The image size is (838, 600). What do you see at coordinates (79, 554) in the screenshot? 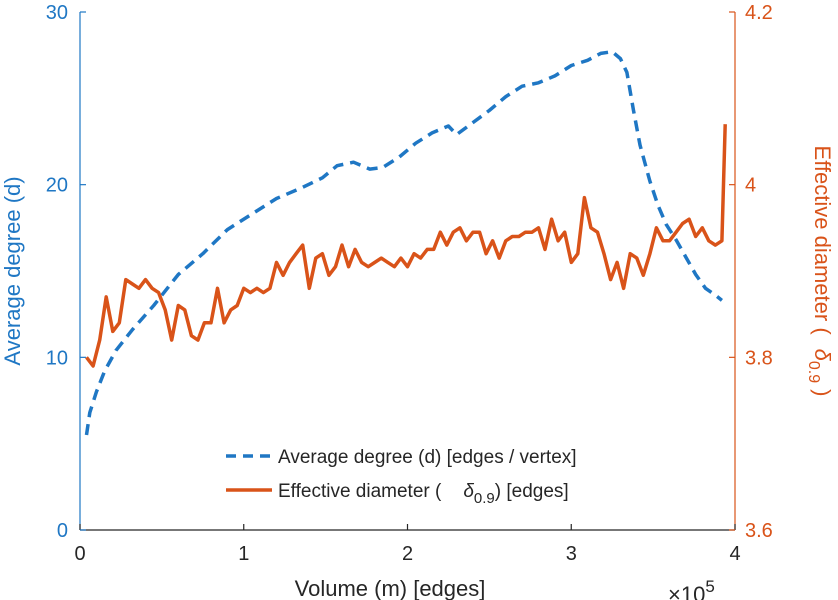
I see `x-tick-label: 0` at bounding box center [79, 554].